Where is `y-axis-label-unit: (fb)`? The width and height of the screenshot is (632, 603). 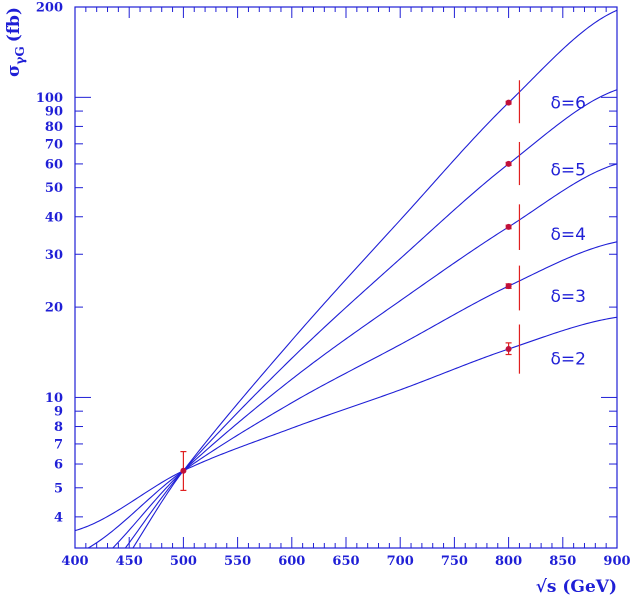 y-axis-label-unit: (fb) is located at coordinates (14, 24).